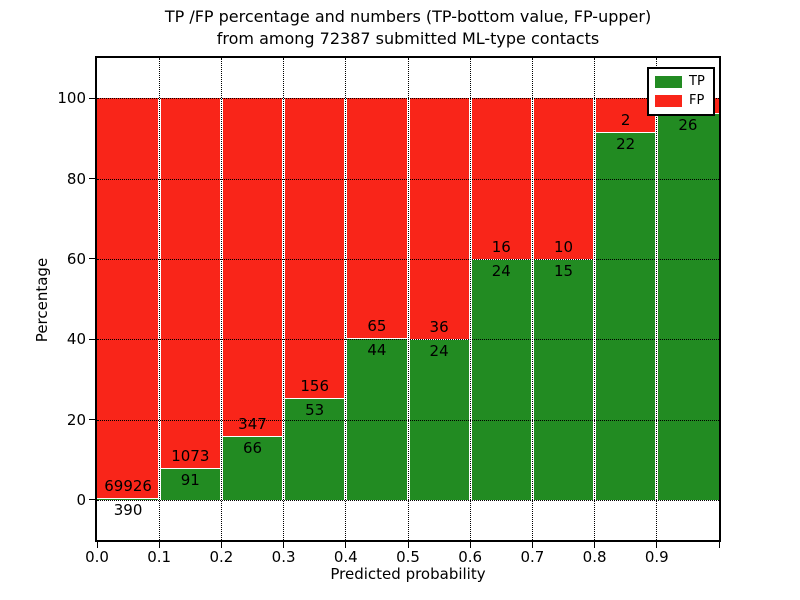 This screenshot has width=800, height=600. What do you see at coordinates (626, 143) in the screenshot?
I see `bar-tp-count-label: 22` at bounding box center [626, 143].